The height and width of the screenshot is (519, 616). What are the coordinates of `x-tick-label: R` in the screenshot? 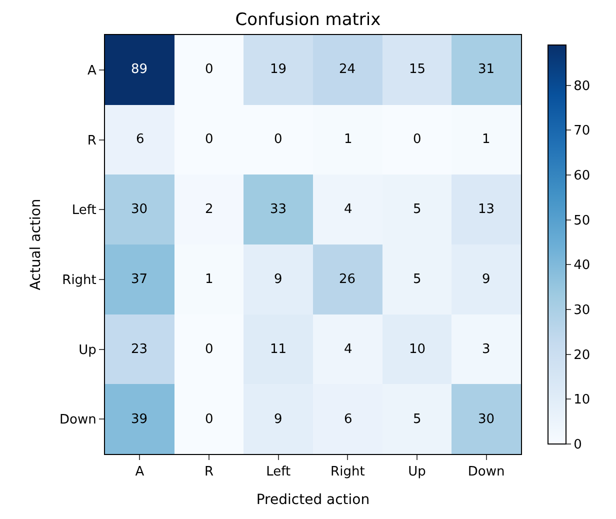 It's located at (209, 472).